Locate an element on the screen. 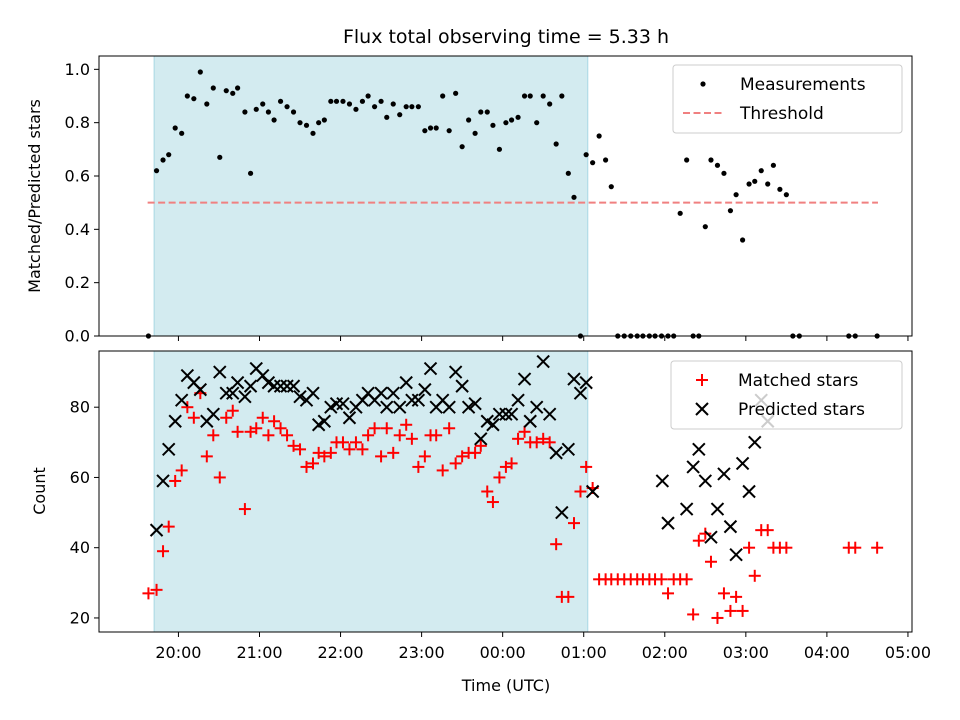  legend-measurements-marker is located at coordinates (703, 84).